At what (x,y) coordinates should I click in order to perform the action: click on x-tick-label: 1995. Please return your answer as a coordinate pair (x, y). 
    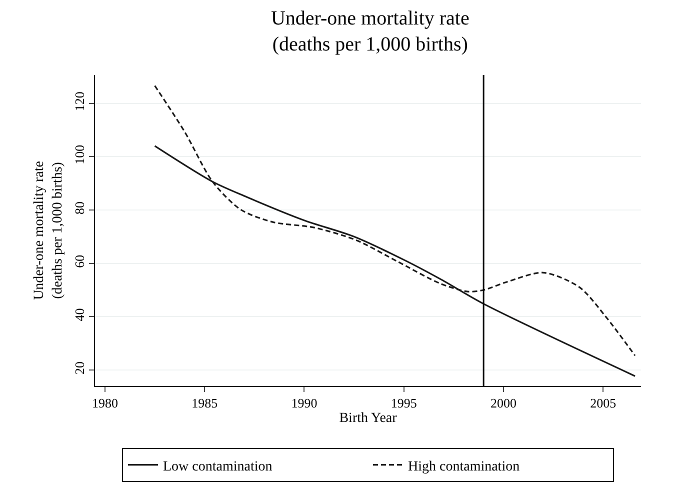
    Looking at the image, I should click on (403, 403).